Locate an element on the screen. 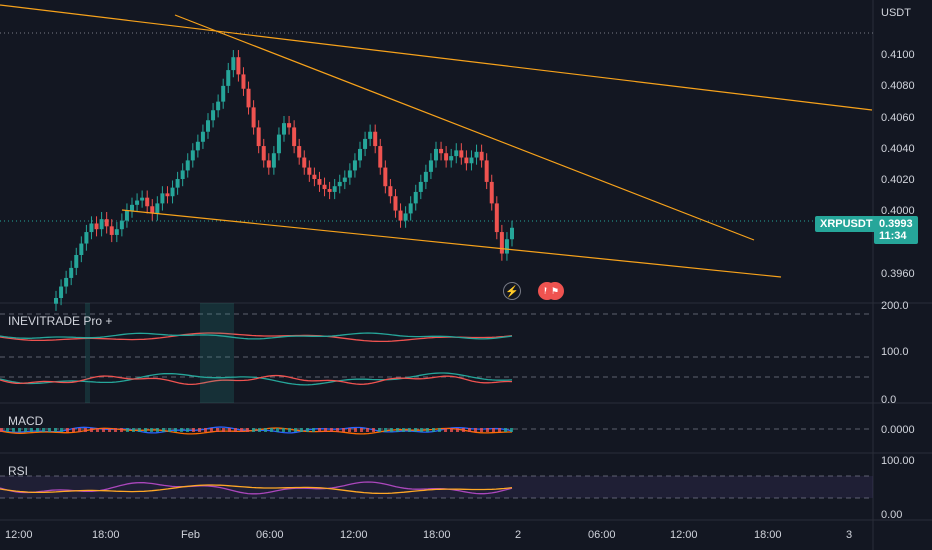 The height and width of the screenshot is (550, 932). us-flag-icon: ⚑ is located at coordinates (555, 291).